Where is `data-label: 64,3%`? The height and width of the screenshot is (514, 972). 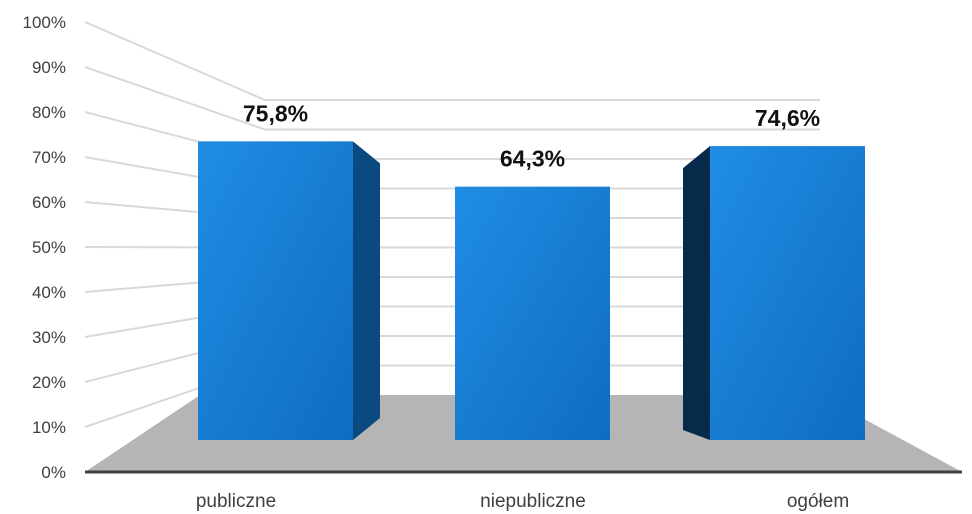
data-label: 64,3% is located at coordinates (532, 159).